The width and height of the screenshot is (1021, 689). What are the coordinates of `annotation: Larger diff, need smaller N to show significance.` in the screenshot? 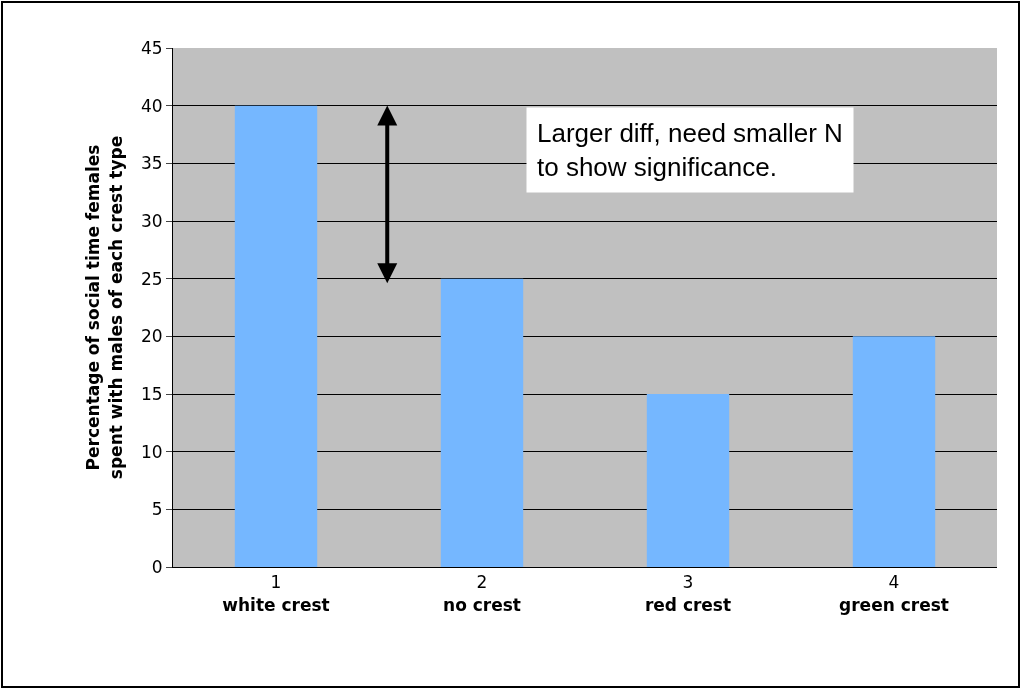 It's located at (690, 150).